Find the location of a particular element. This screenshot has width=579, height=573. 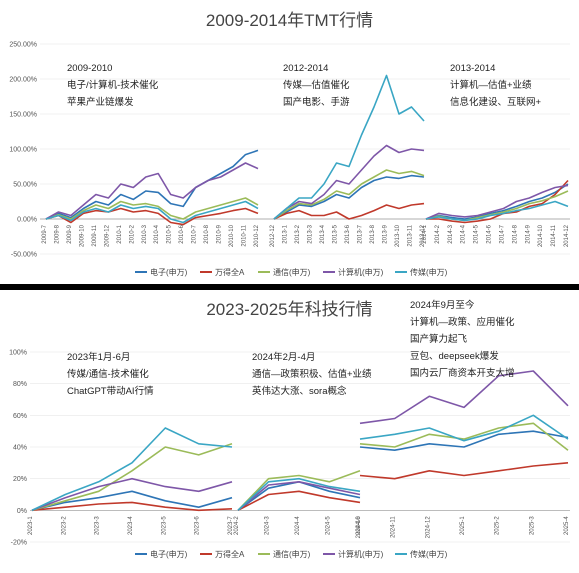

x-tick-label: 2013-10 is located at coordinates (398, 235).